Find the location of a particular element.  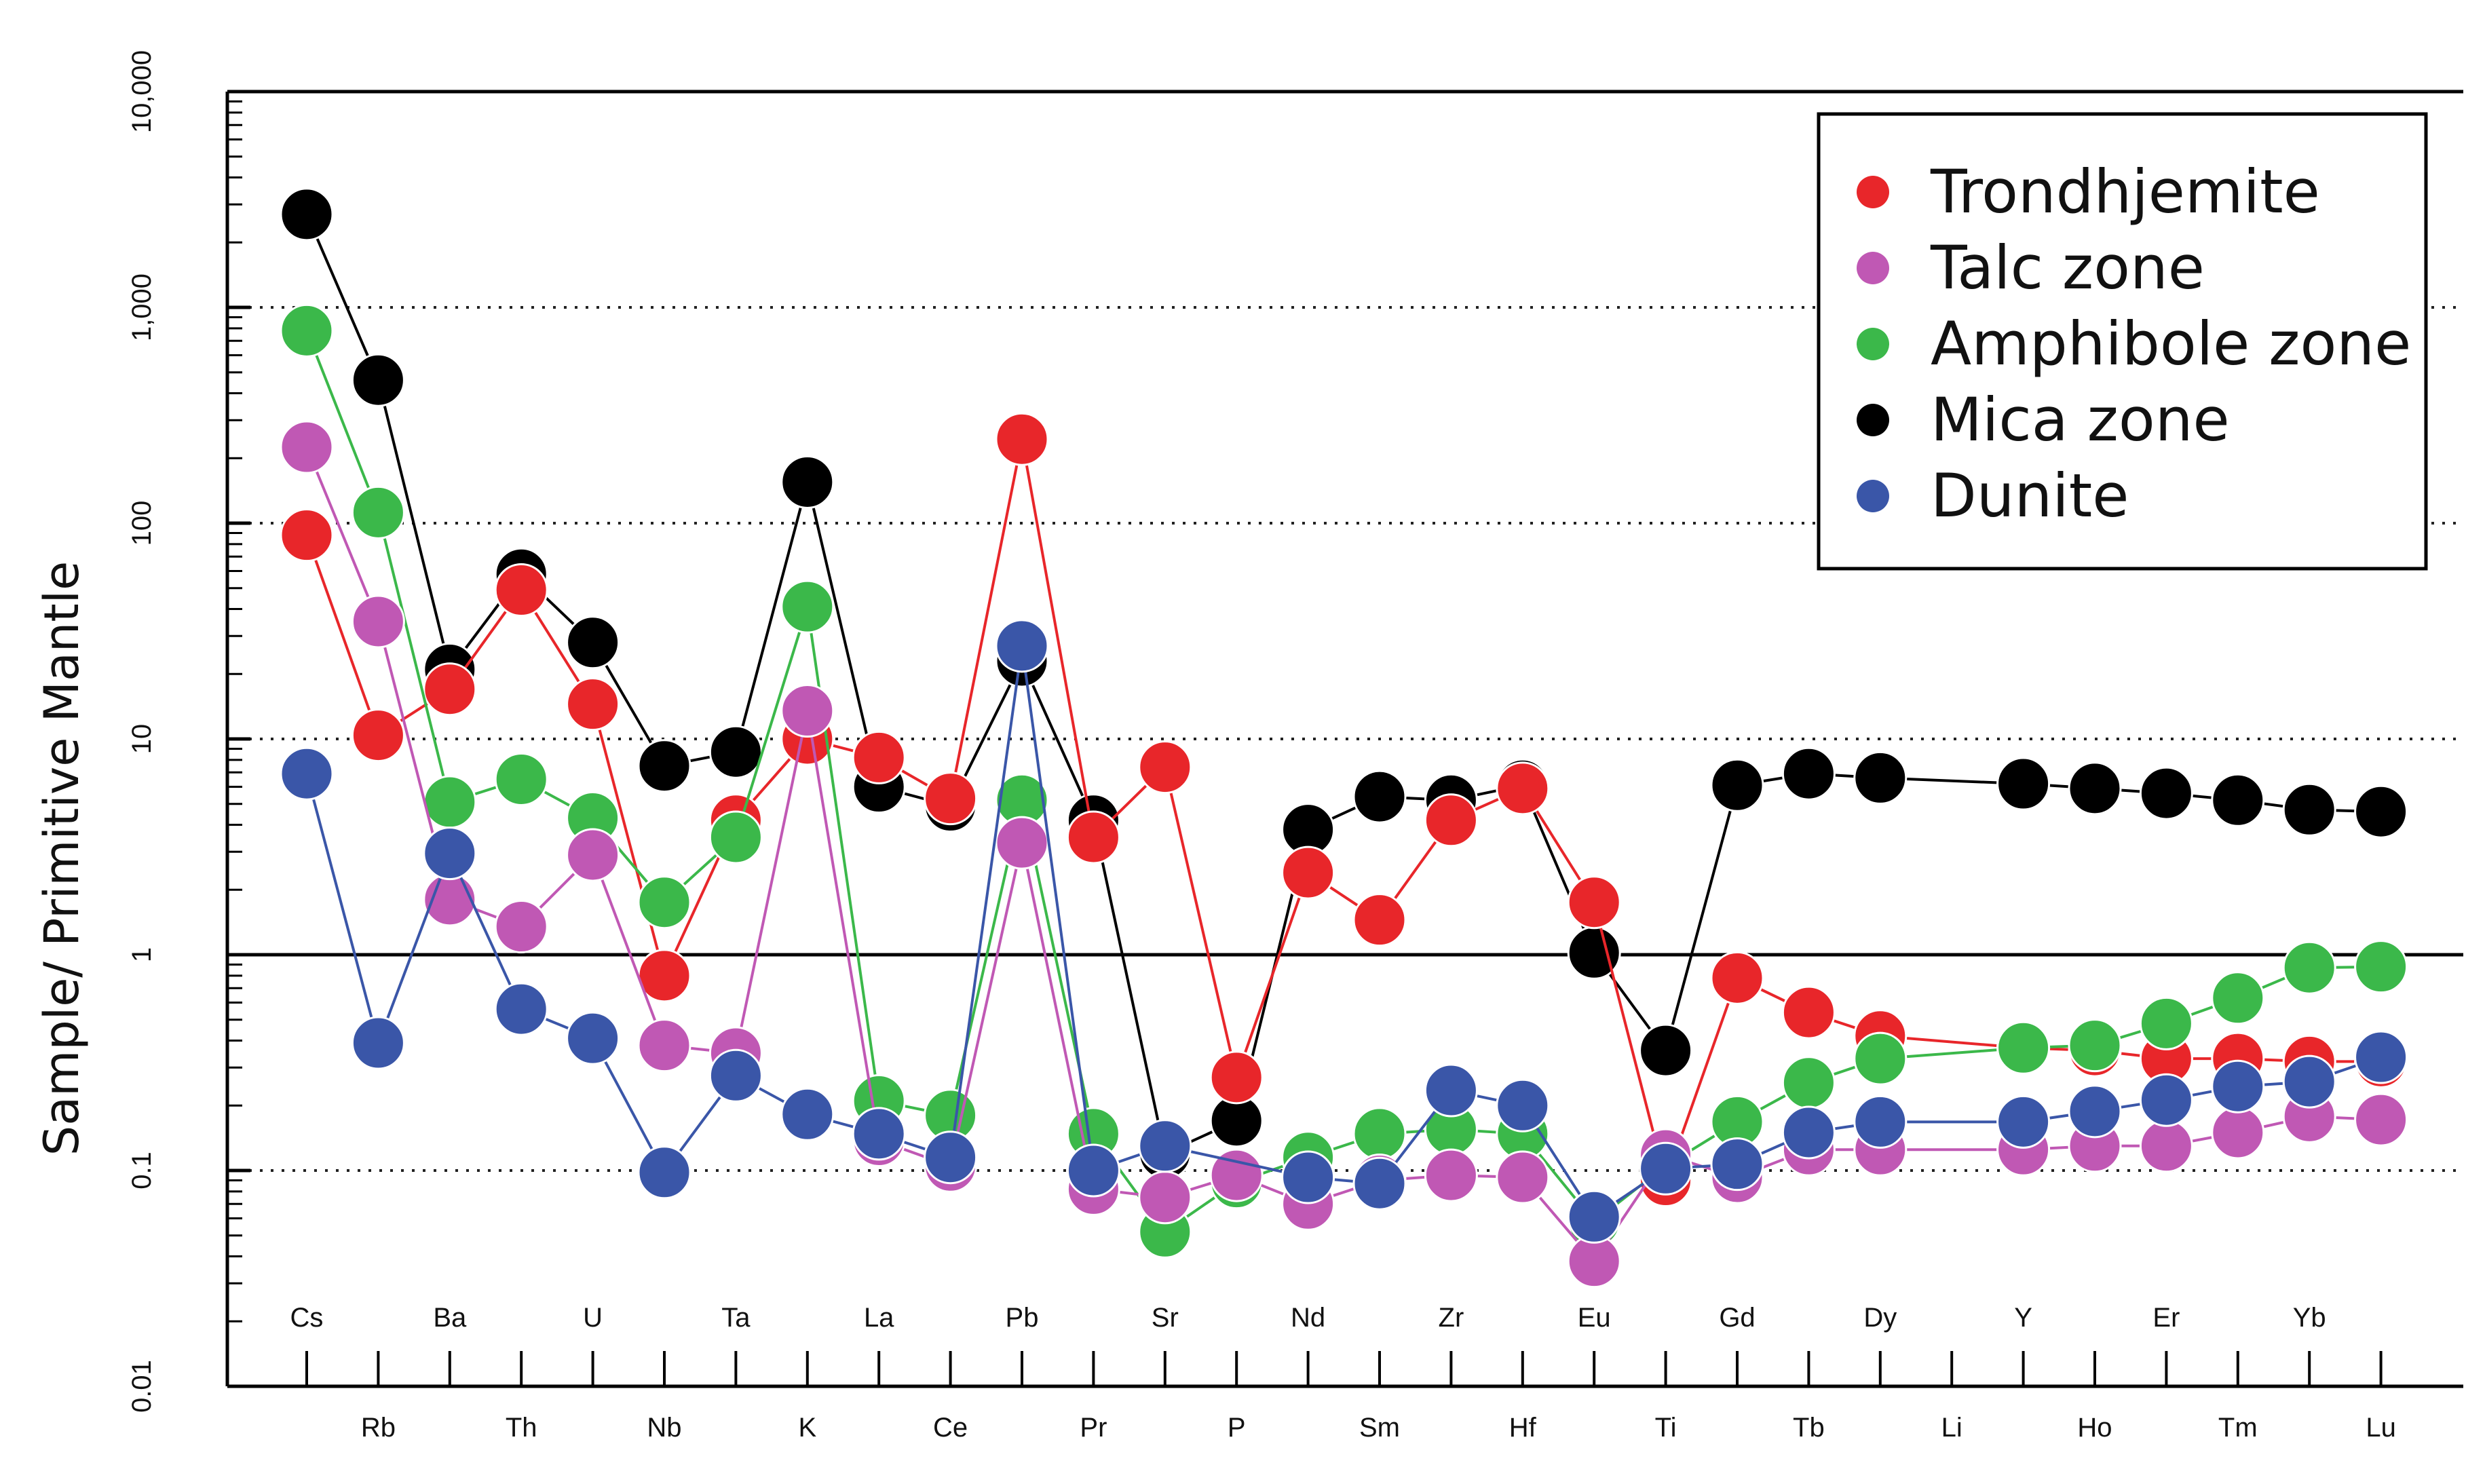

x-tick-label: Nb is located at coordinates (664, 1428).